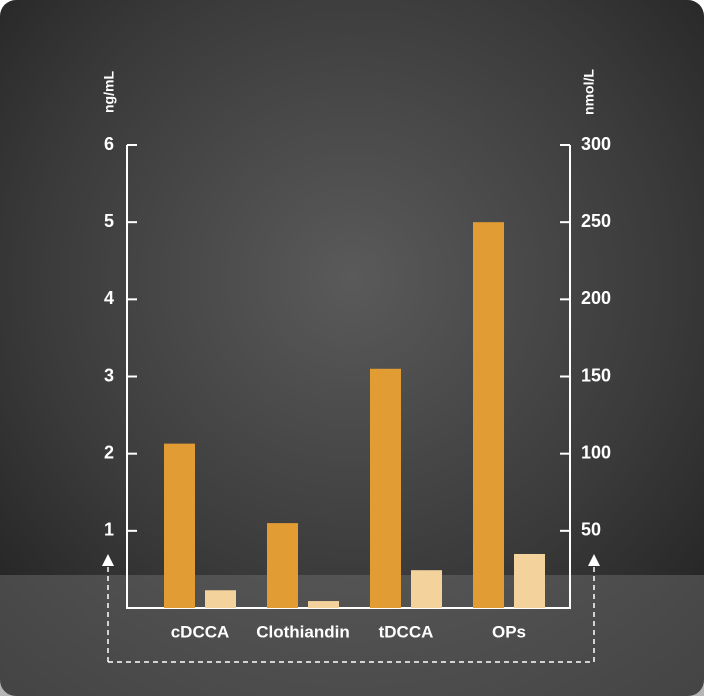  Describe the element at coordinates (589, 92) in the screenshot. I see `y2-axis-label: nmol/L` at that location.